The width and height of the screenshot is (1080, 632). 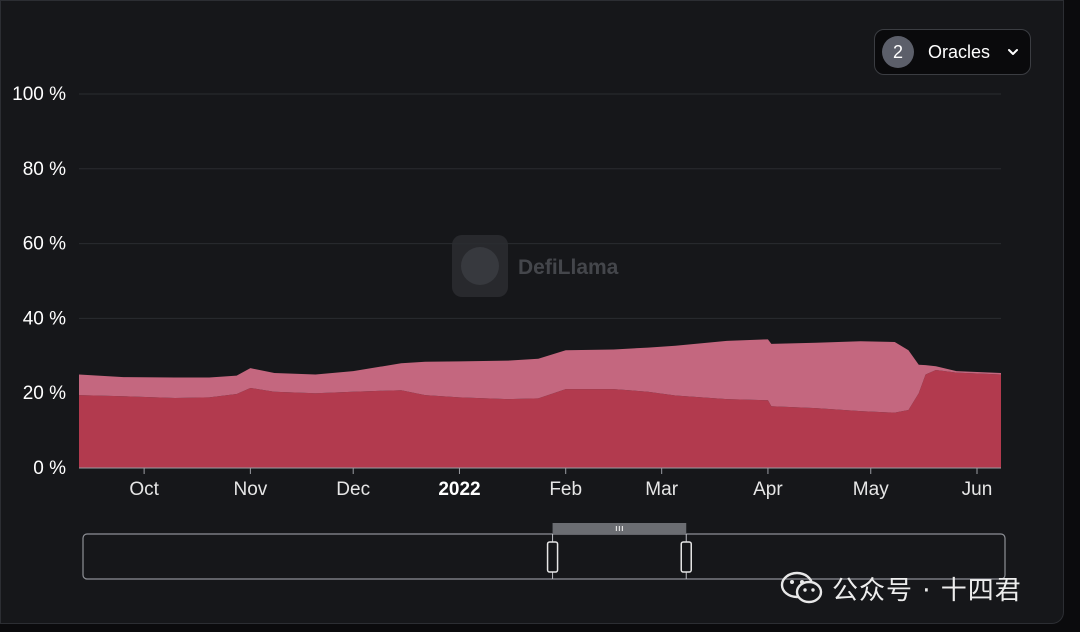 What do you see at coordinates (39, 94) in the screenshot?
I see `y-tick-label: 100 %` at bounding box center [39, 94].